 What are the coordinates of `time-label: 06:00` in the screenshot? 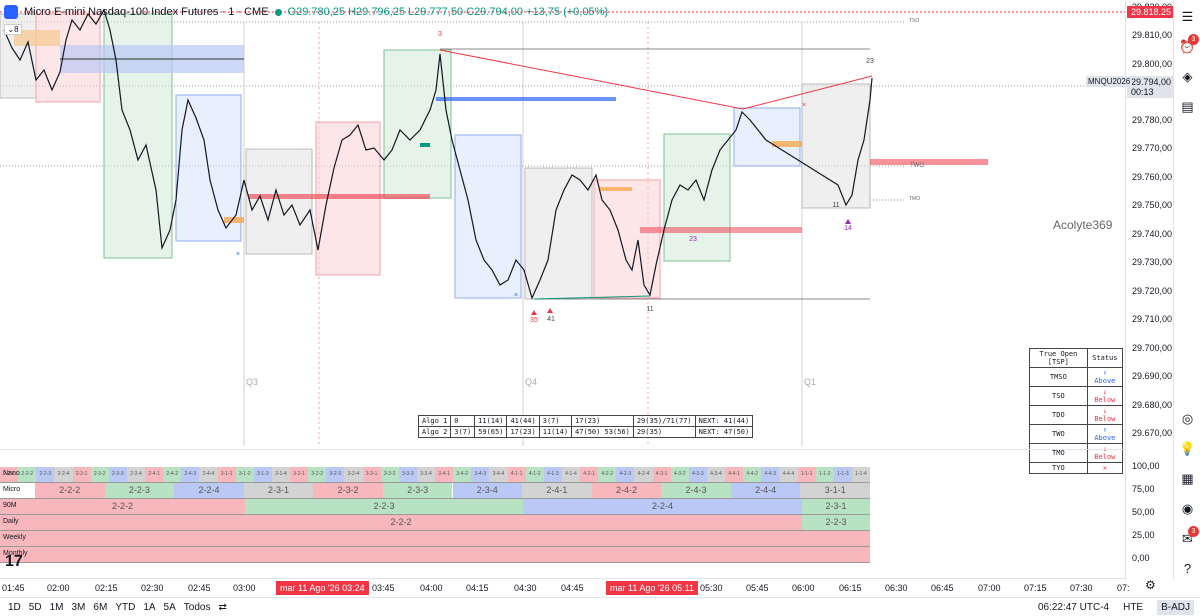 It's located at (803, 588).